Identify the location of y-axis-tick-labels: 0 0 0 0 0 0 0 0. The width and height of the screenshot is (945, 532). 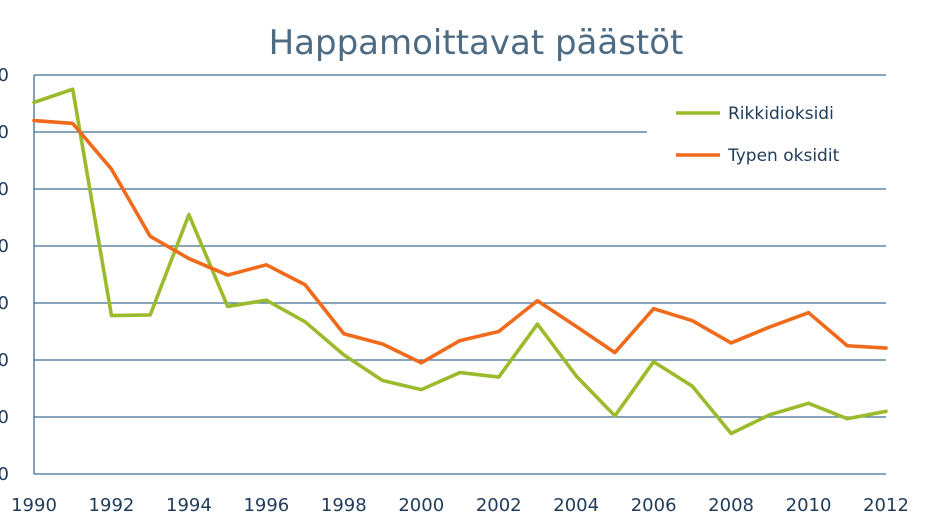
(4, 275).